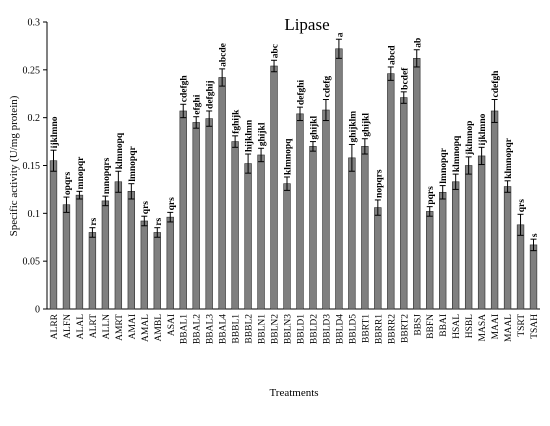  Describe the element at coordinates (481, 232) in the screenshot. I see `bar-masa` at that location.